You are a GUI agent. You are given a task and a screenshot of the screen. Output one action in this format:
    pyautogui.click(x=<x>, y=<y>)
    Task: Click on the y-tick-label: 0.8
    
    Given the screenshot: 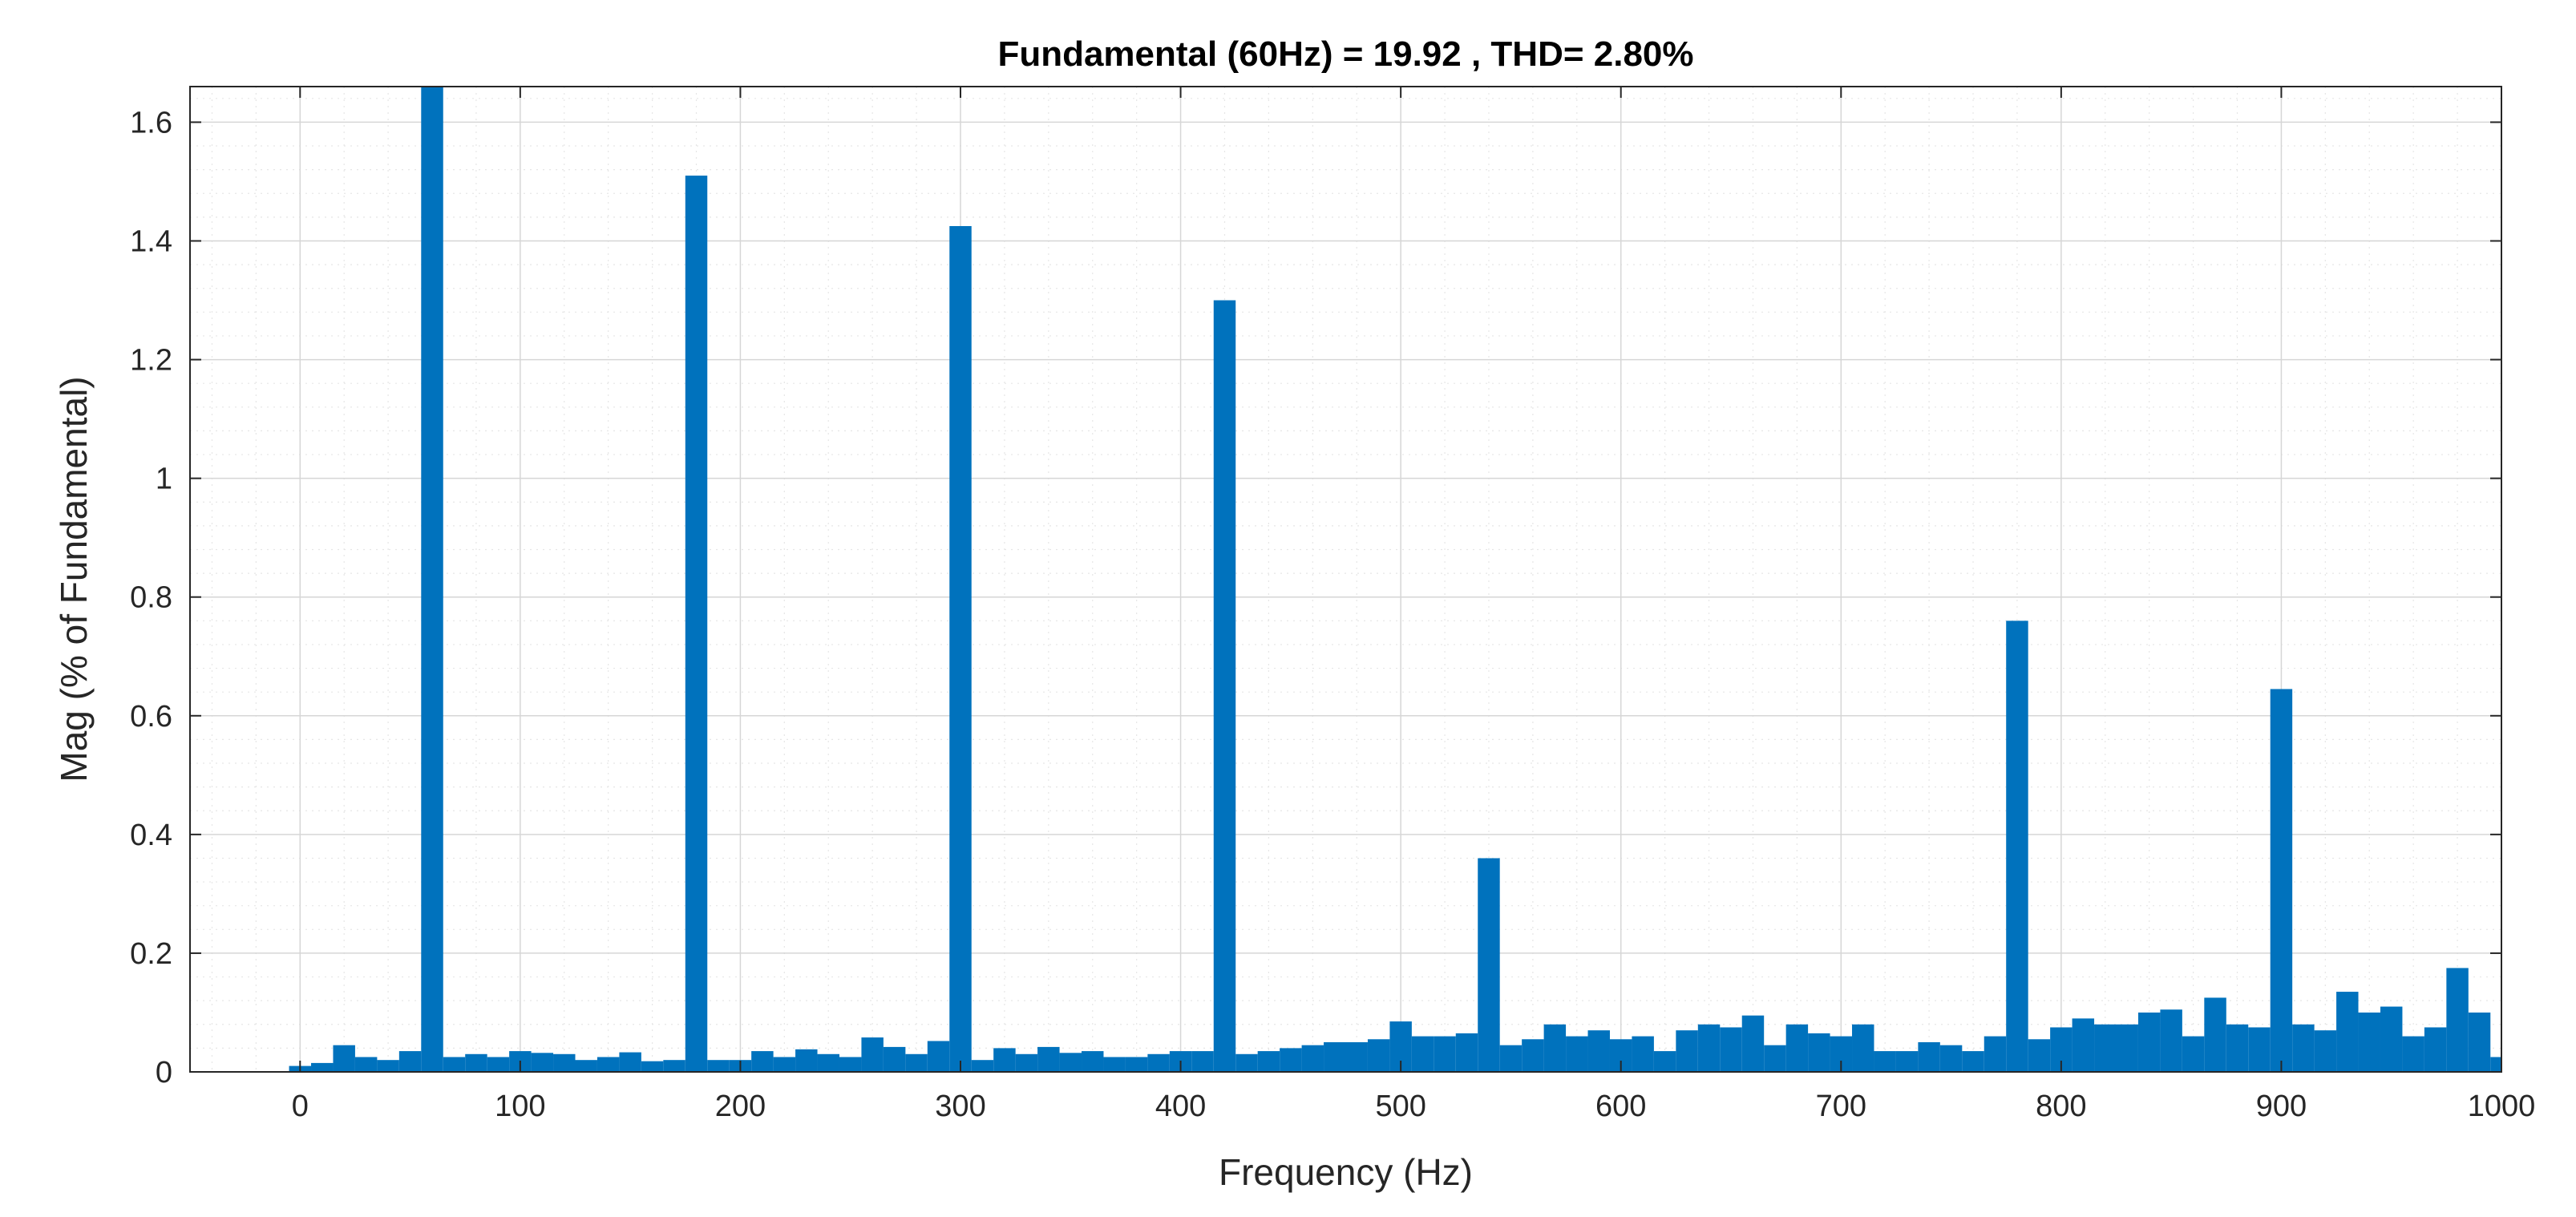 What is the action you would take?
    pyautogui.click(x=151, y=598)
    